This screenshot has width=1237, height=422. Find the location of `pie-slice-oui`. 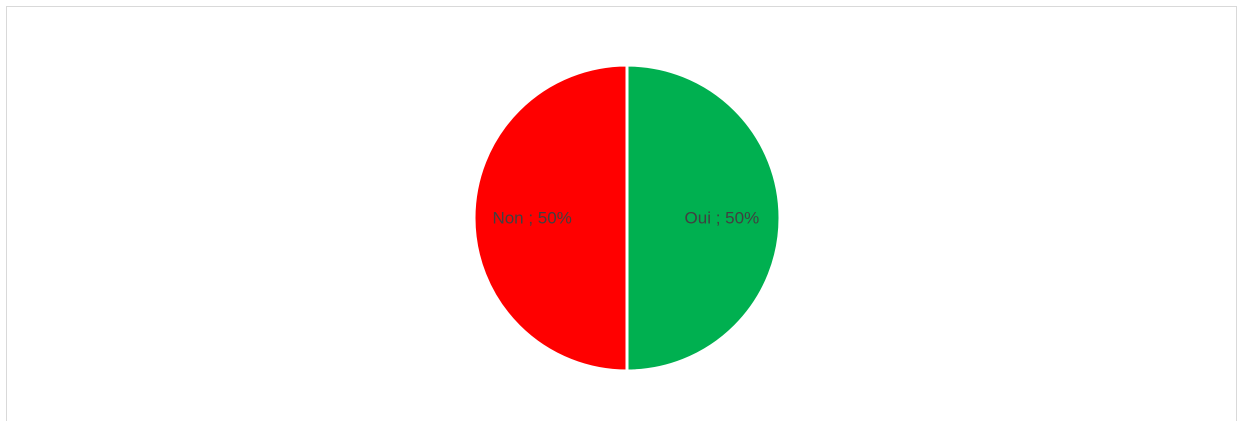

pie-slice-oui is located at coordinates (703, 218).